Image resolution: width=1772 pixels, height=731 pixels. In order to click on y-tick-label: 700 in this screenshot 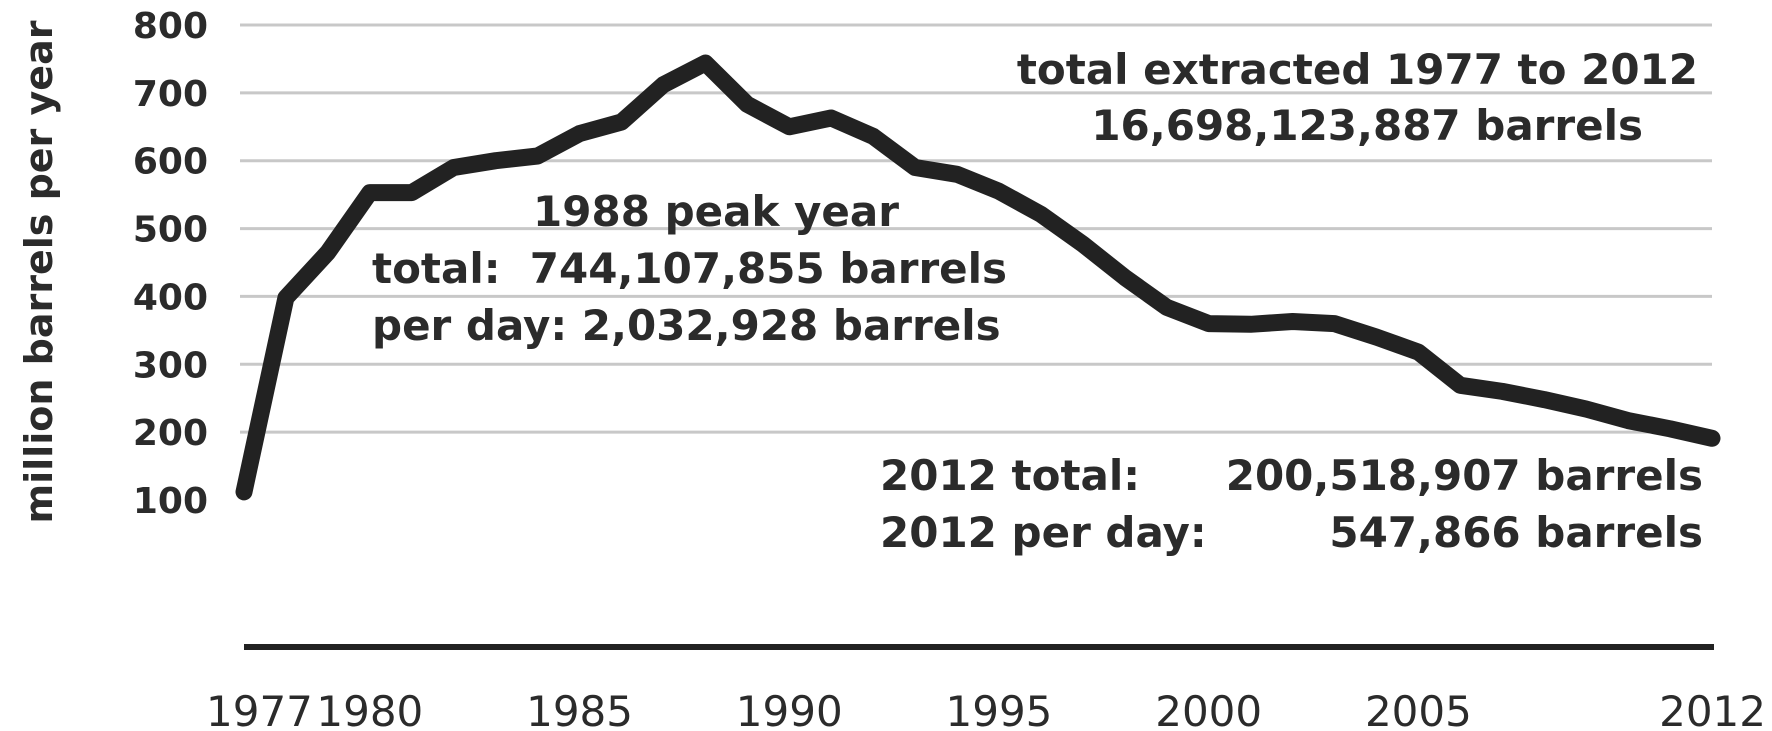, I will do `click(170, 94)`.